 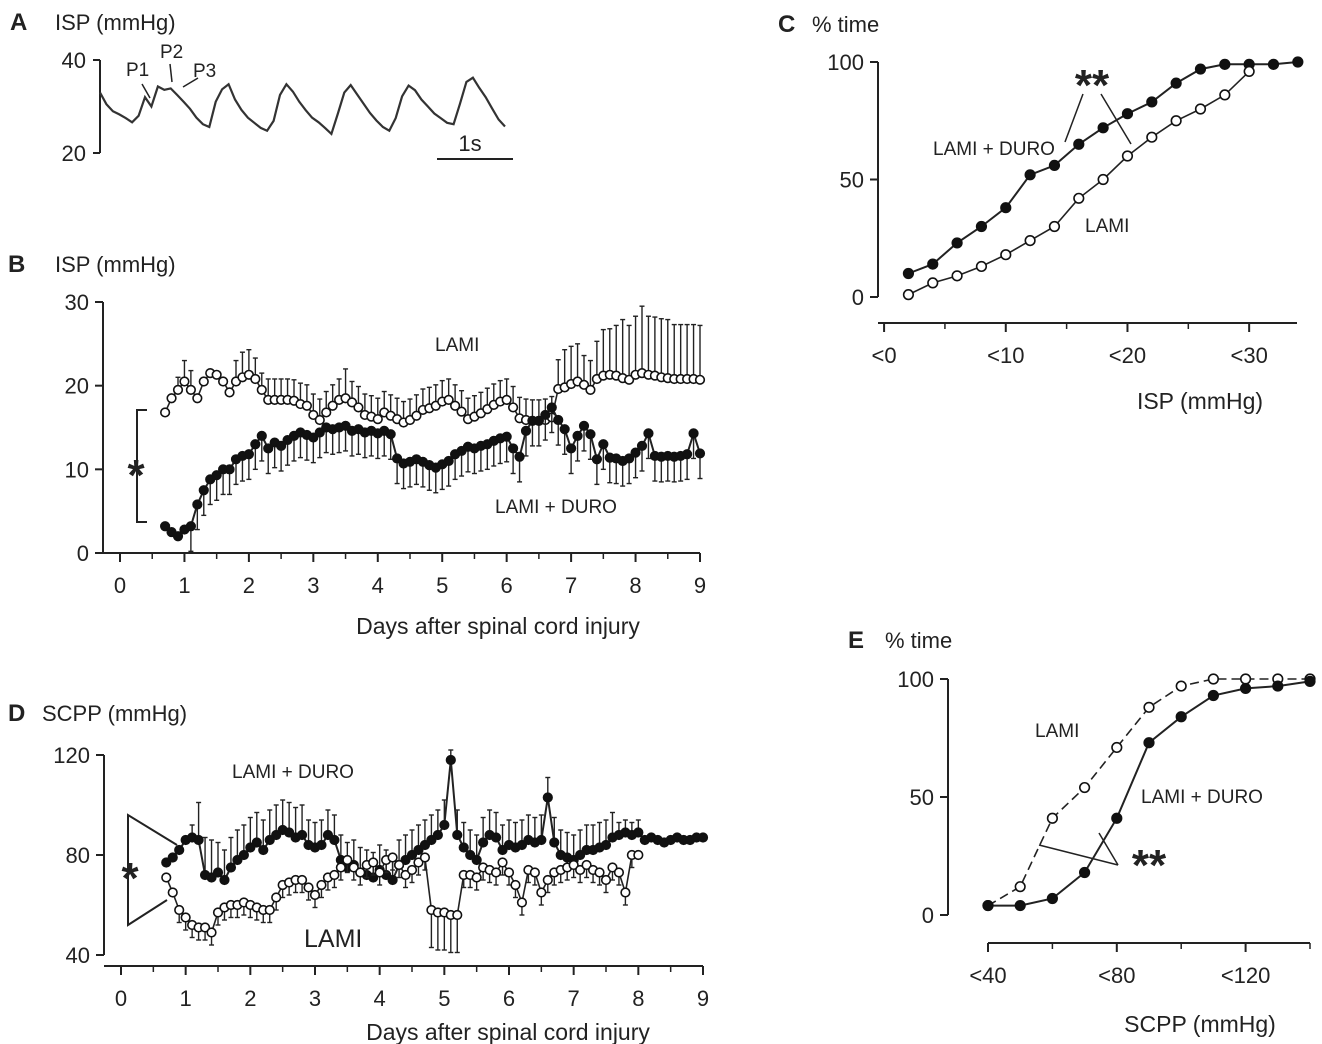 I want to click on x-tick-label: 8, so click(x=638, y=998).